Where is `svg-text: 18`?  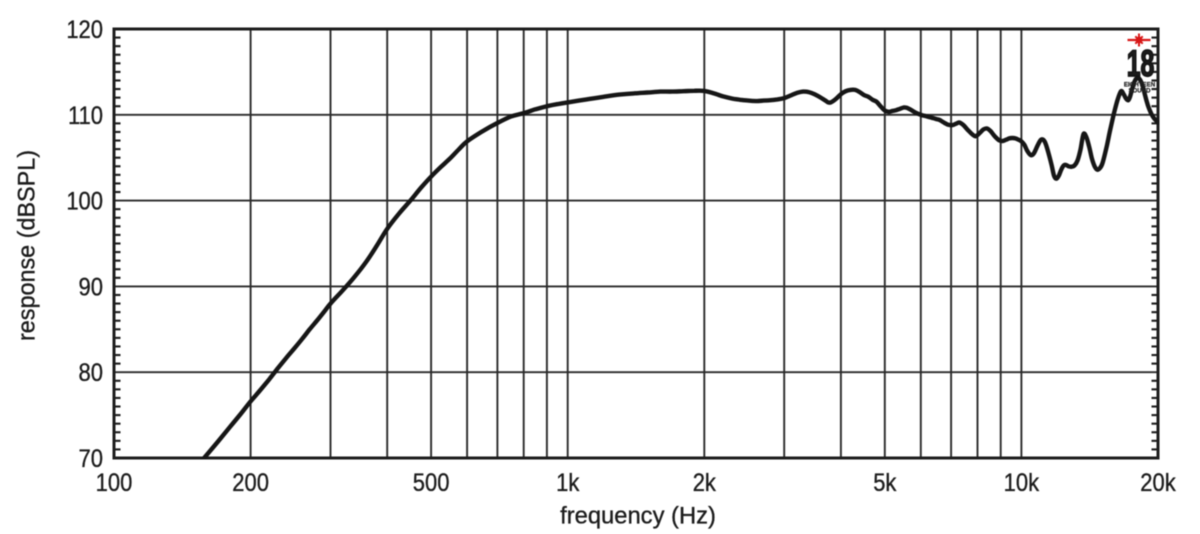 svg-text: 18 is located at coordinates (1141, 63).